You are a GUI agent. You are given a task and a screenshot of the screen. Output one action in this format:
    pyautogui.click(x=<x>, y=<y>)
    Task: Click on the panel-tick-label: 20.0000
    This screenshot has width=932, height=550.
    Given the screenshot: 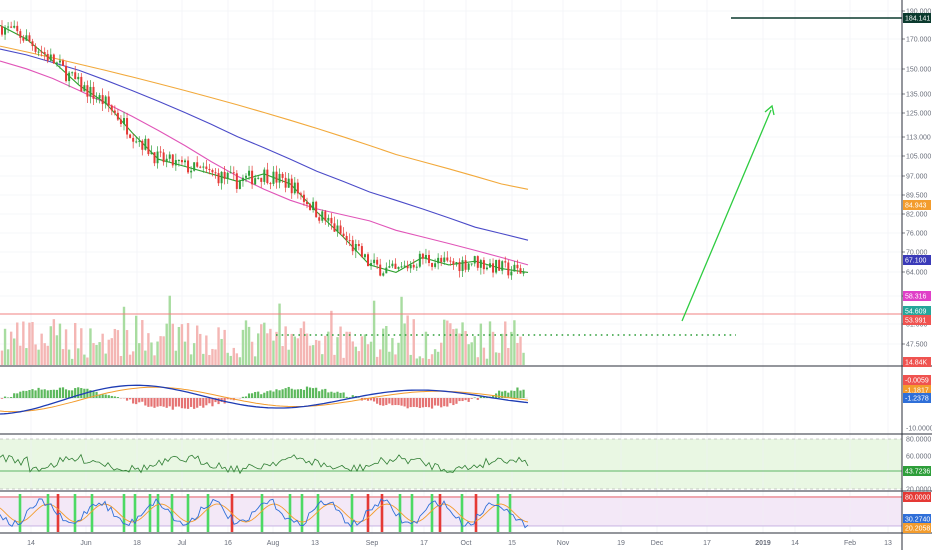 What is the action you would take?
    pyautogui.click(x=918, y=490)
    